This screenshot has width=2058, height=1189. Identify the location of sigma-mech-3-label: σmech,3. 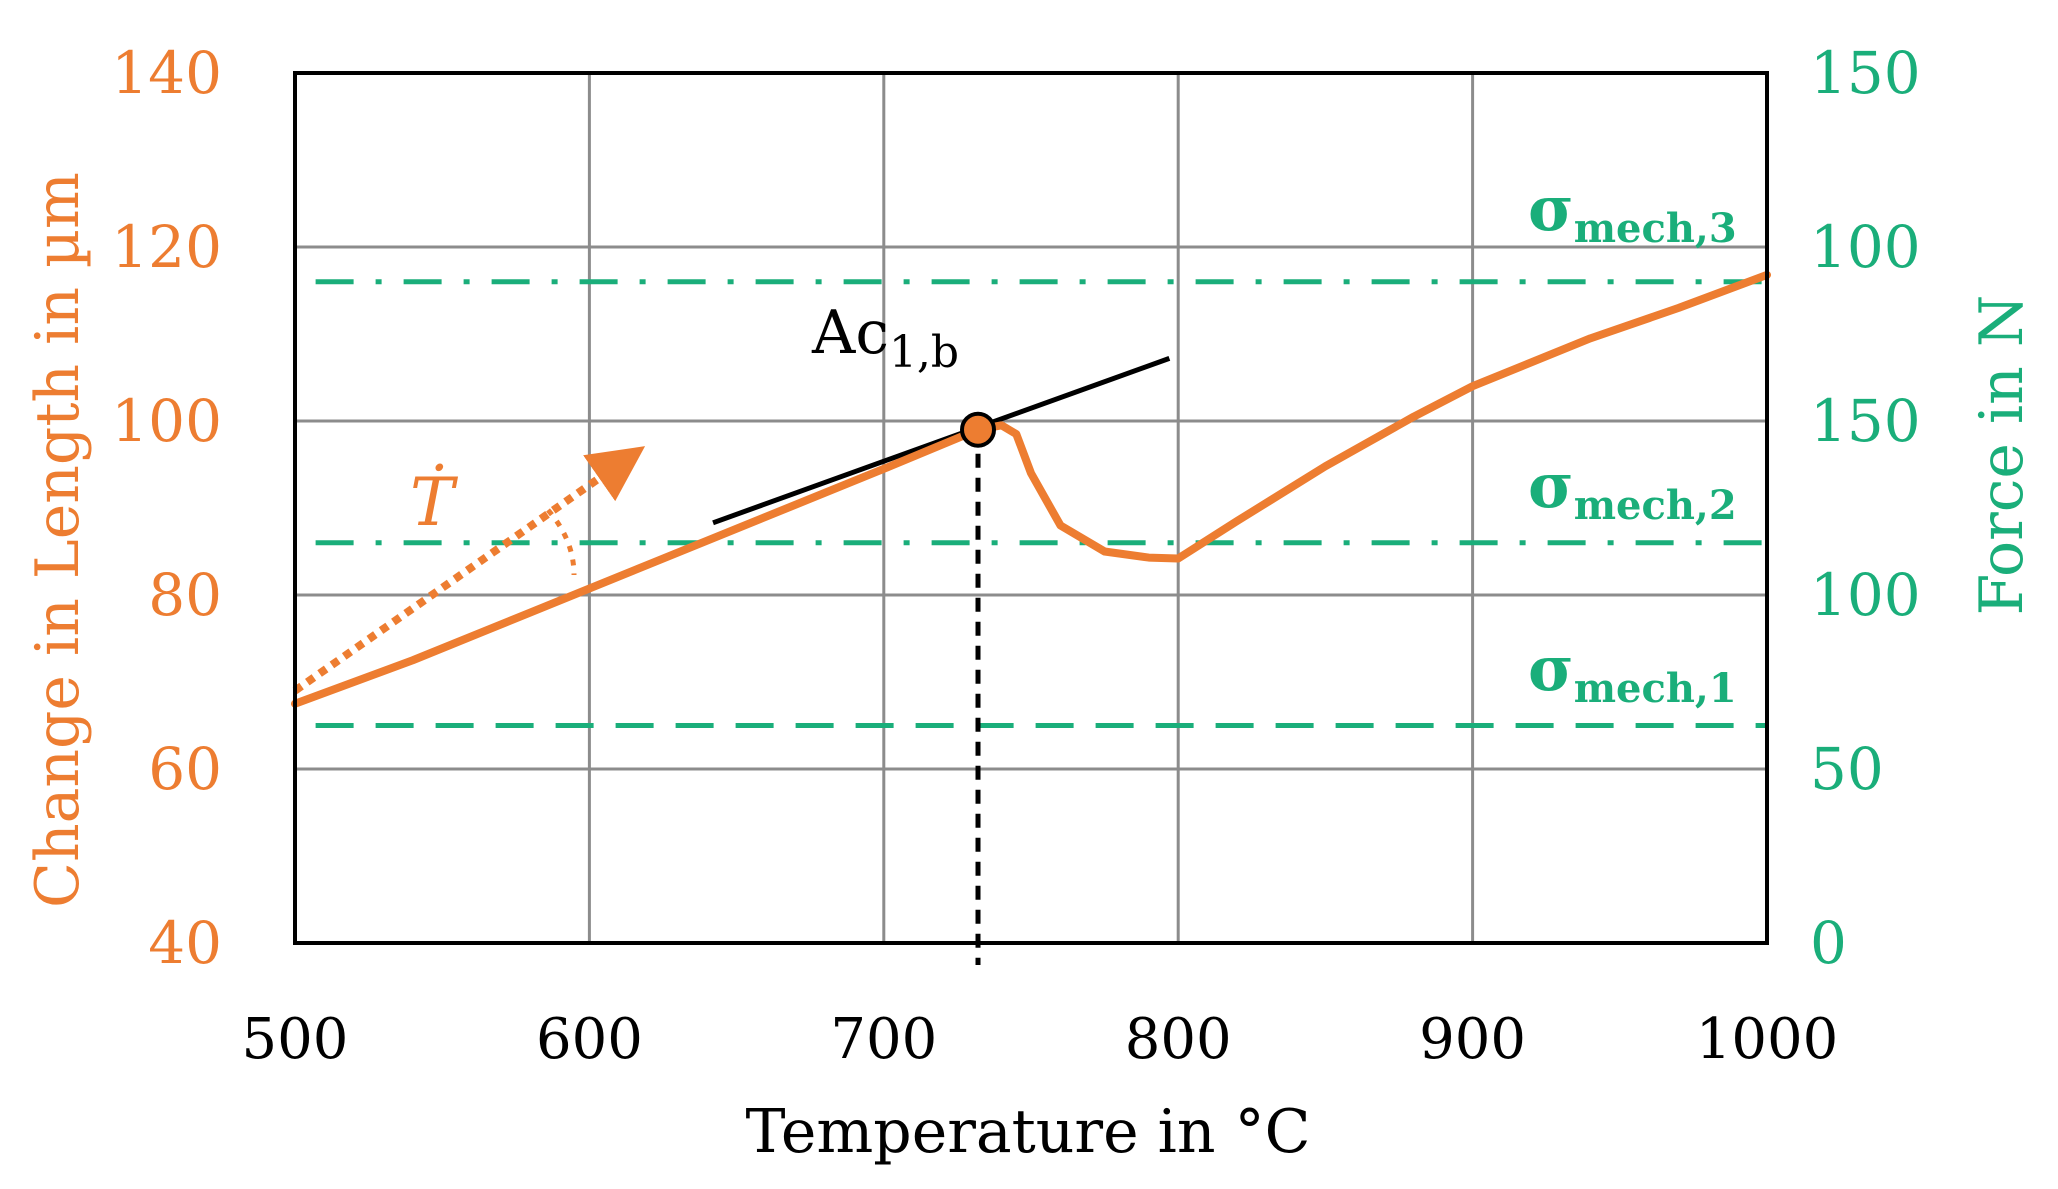
(1632, 212).